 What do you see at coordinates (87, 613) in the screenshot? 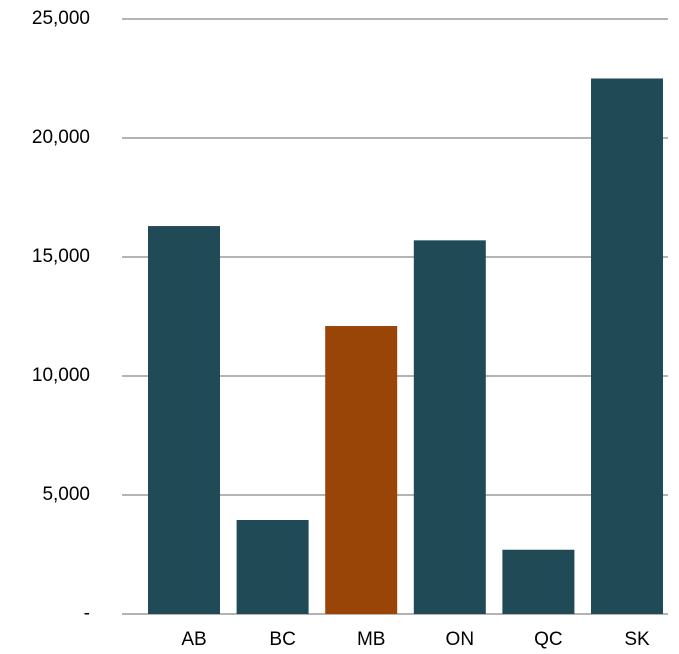
I see `y-tick-label: -` at bounding box center [87, 613].